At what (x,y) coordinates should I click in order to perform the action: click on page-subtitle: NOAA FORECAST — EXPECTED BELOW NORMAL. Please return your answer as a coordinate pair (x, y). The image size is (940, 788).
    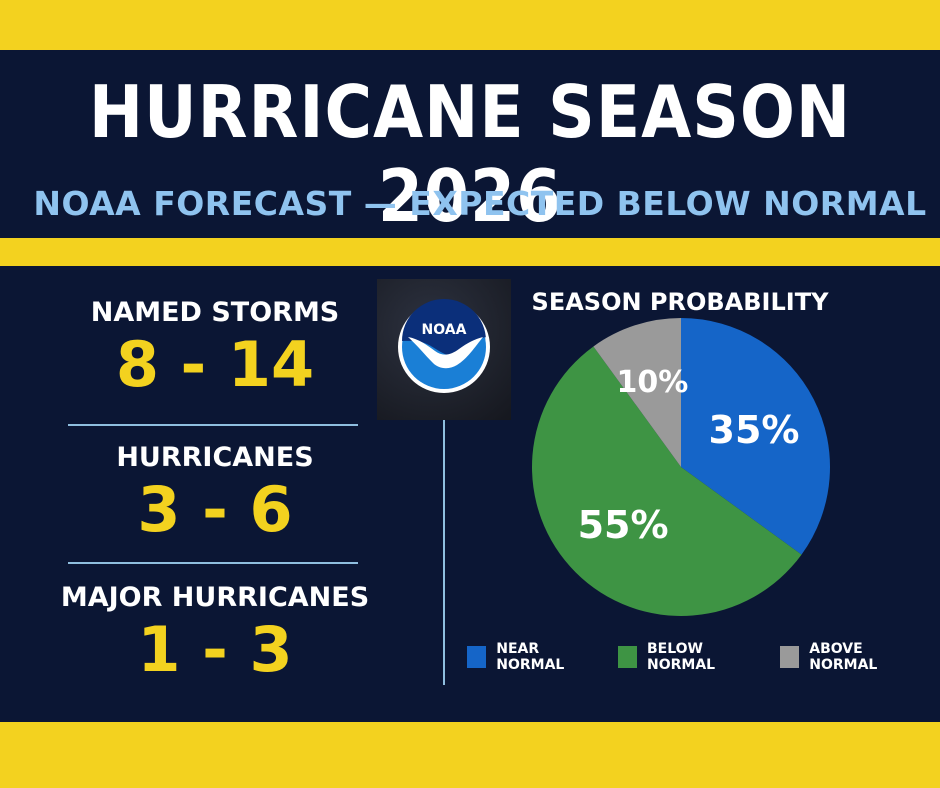
    Looking at the image, I should click on (480, 203).